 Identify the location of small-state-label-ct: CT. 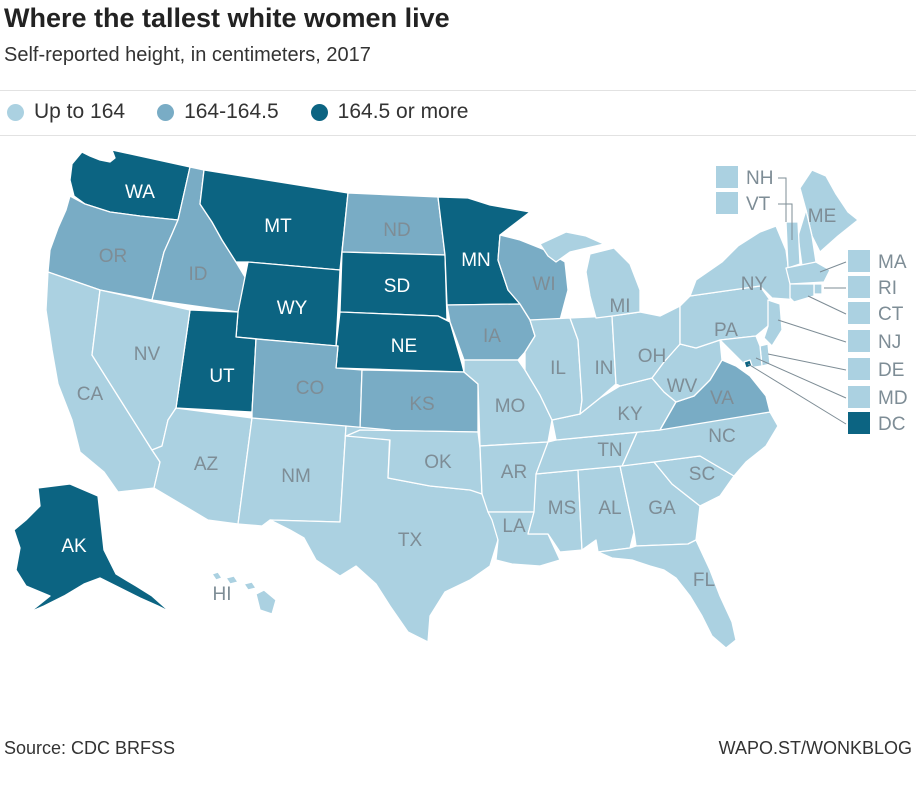
(891, 314).